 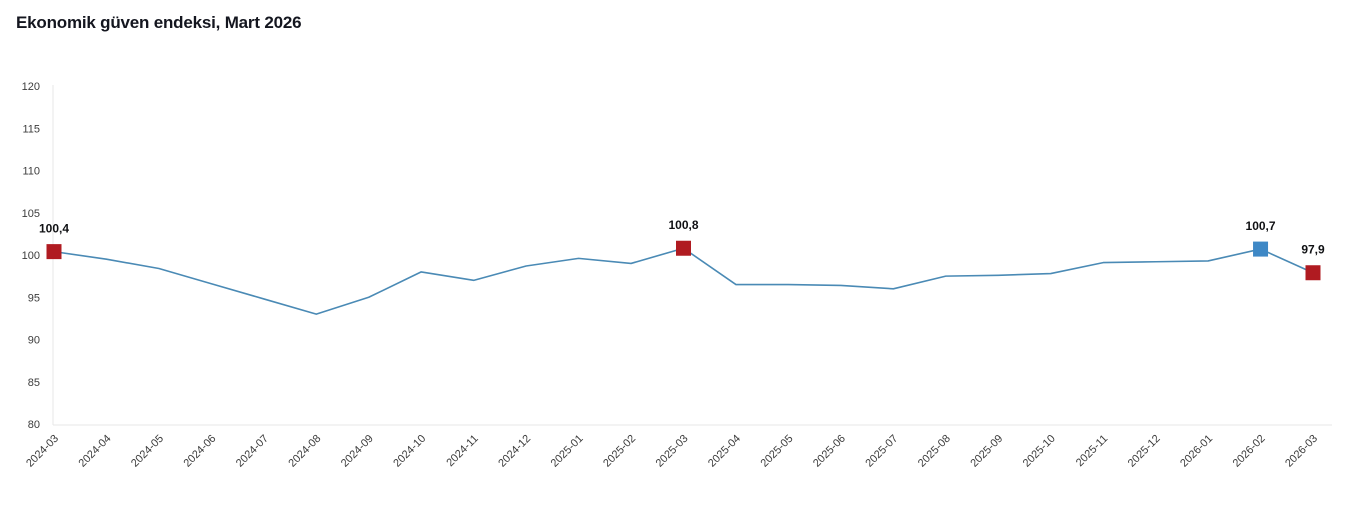 I want to click on y-tick-label: 90, so click(x=34, y=341).